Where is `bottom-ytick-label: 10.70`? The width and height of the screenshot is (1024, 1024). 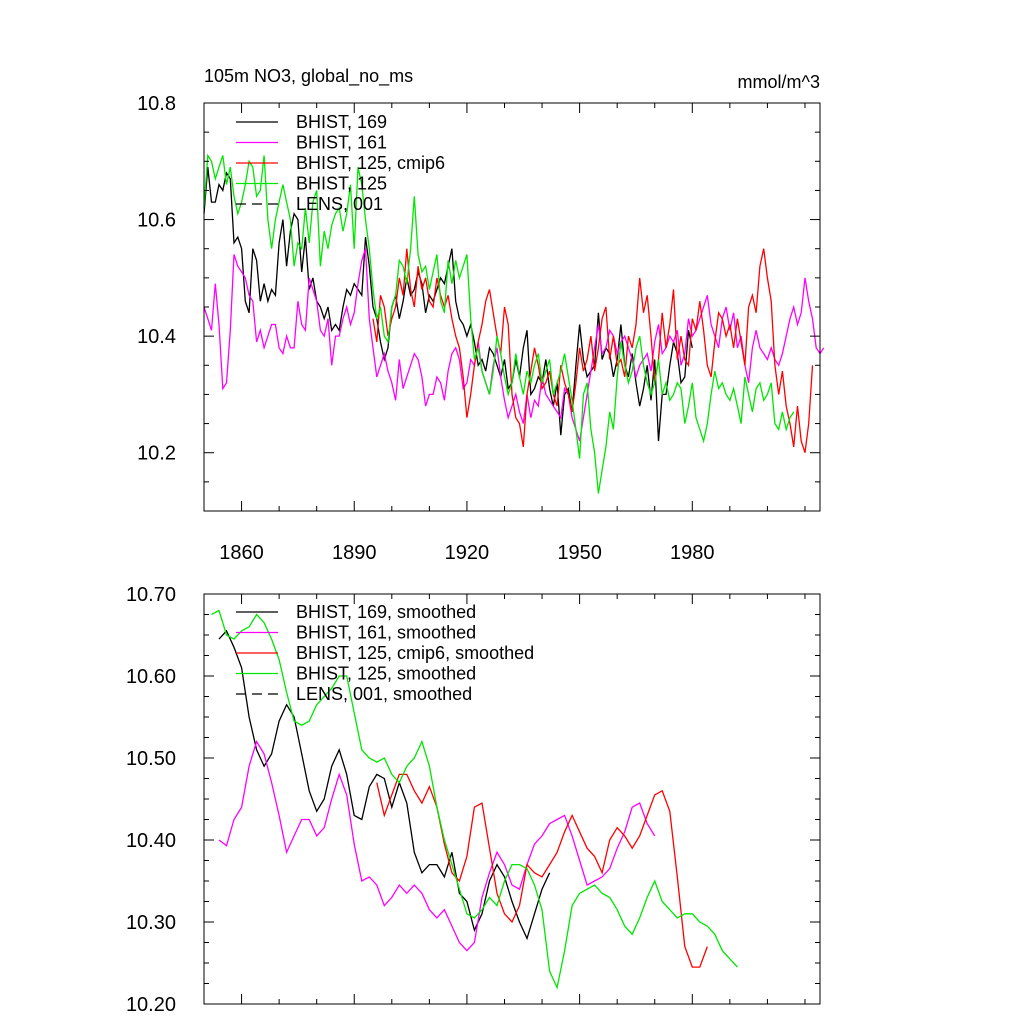
bottom-ytick-label: 10.70 is located at coordinates (151, 595).